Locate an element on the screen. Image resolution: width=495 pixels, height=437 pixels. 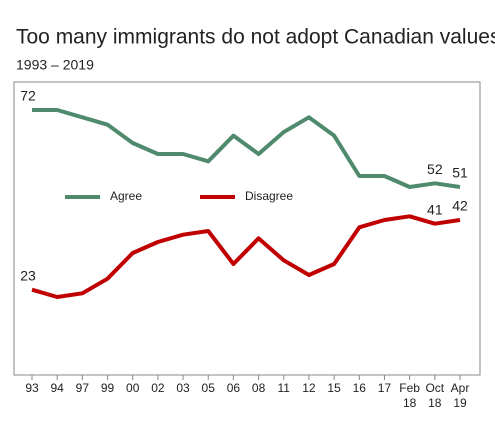
x-tick-label: Feb 18 is located at coordinates (409, 395).